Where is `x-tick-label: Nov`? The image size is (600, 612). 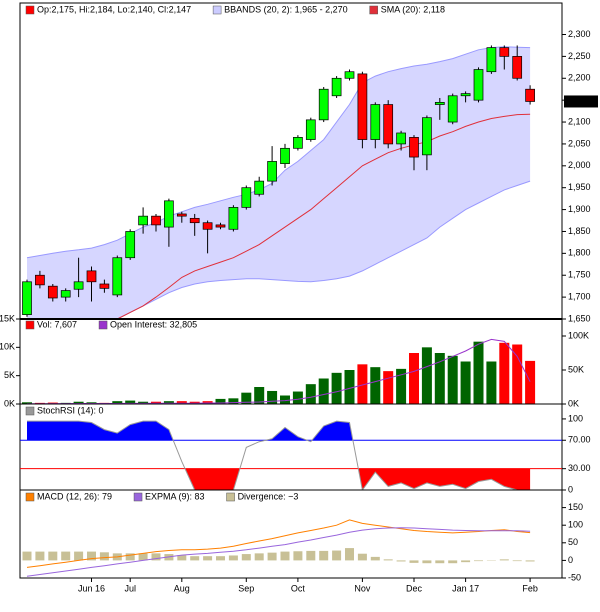
x-tick-label: Nov is located at coordinates (362, 588).